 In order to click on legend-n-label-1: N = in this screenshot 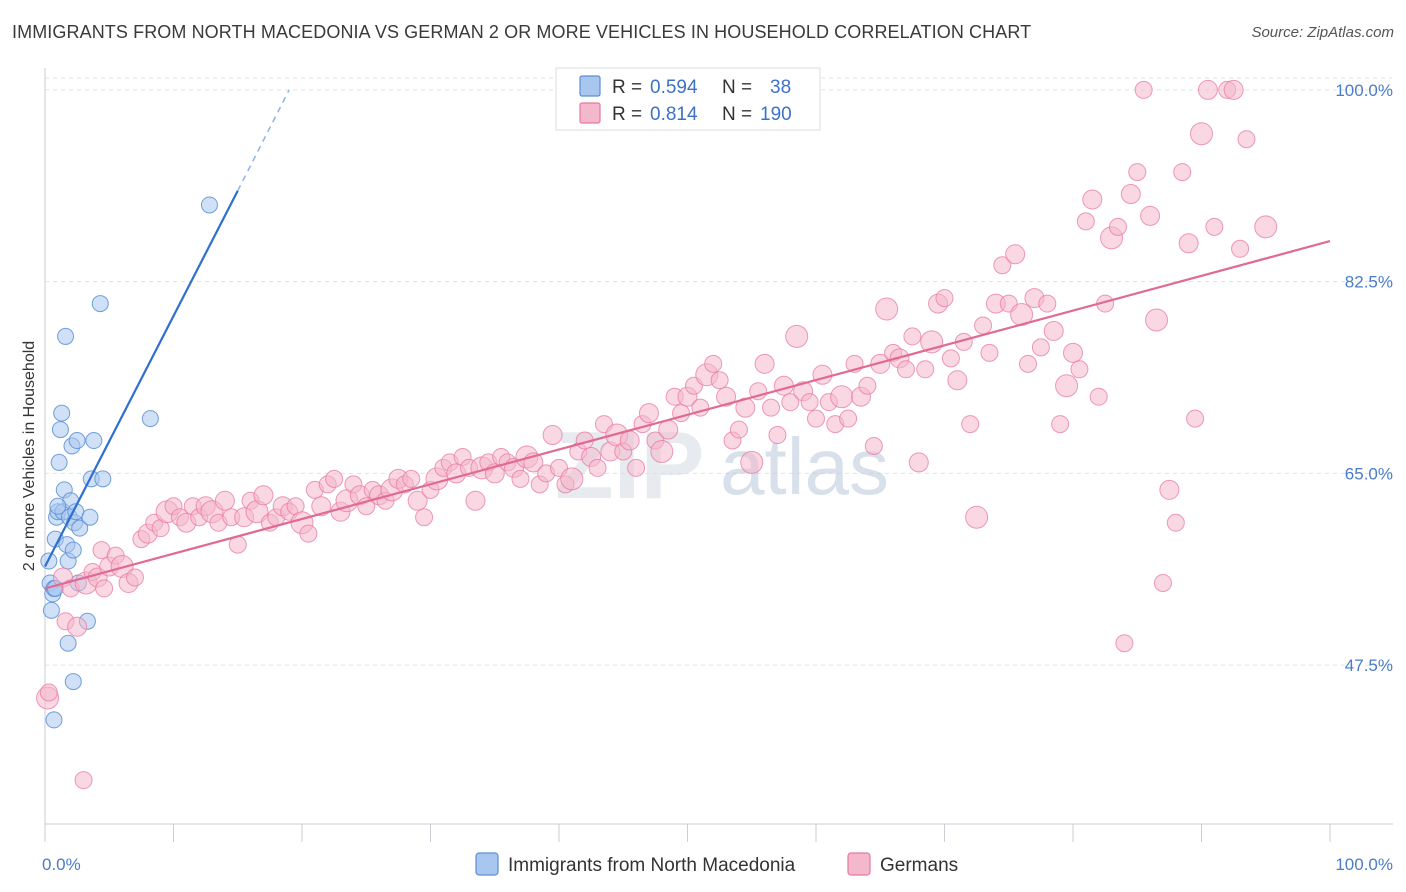, I will do `click(737, 87)`.